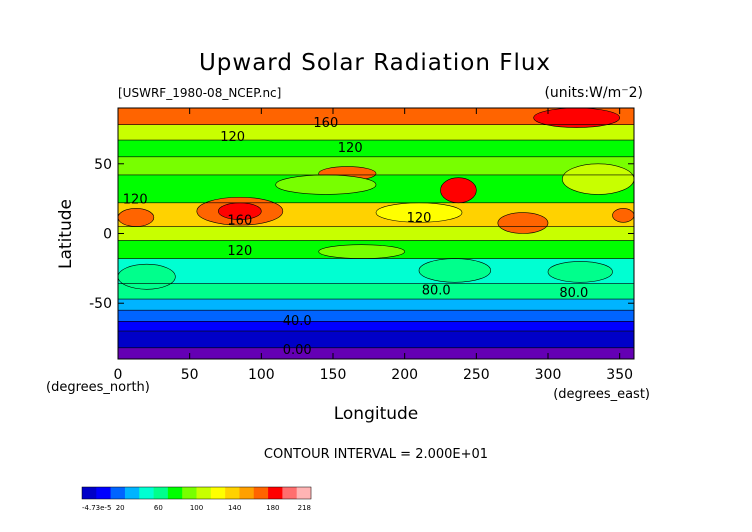 This screenshot has height=532, width=752. What do you see at coordinates (234, 508) in the screenshot?
I see `colorbar-label-4: 140` at bounding box center [234, 508].